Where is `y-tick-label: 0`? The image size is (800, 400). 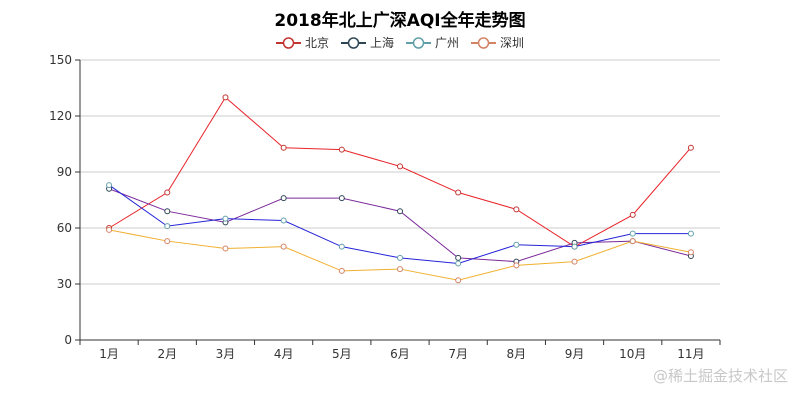
y-tick-label: 0 is located at coordinates (68, 340).